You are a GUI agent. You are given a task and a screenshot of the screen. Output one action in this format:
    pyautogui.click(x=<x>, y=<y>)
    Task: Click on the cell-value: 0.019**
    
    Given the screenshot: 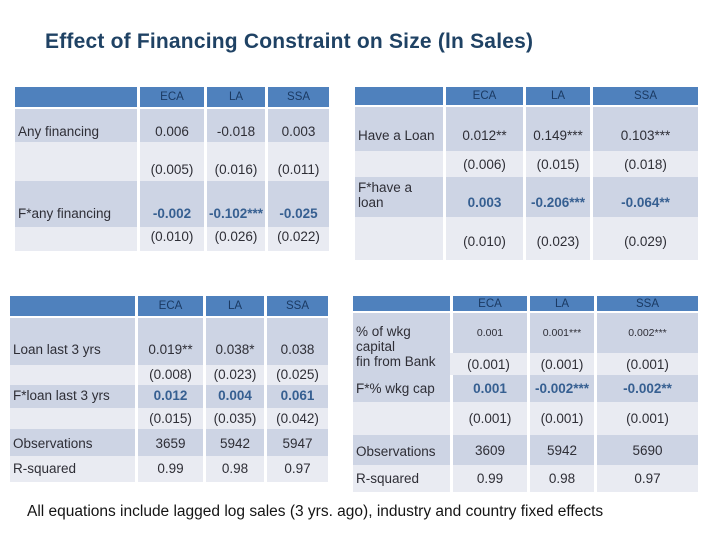 What is the action you would take?
    pyautogui.click(x=169, y=341)
    